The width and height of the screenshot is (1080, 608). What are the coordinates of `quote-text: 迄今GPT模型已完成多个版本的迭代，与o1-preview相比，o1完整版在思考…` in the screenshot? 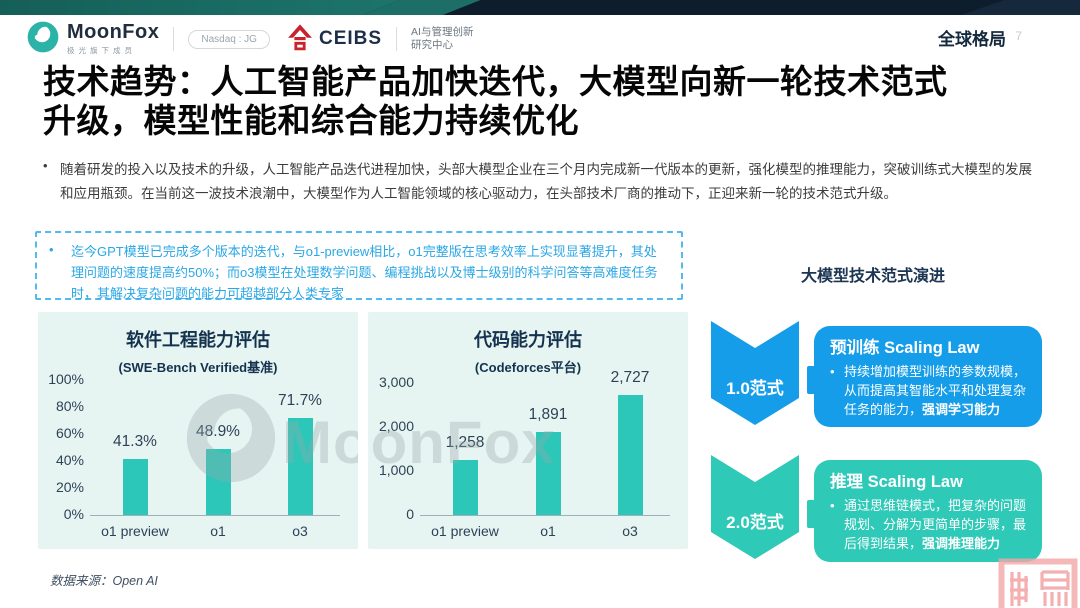 It's located at (364, 272).